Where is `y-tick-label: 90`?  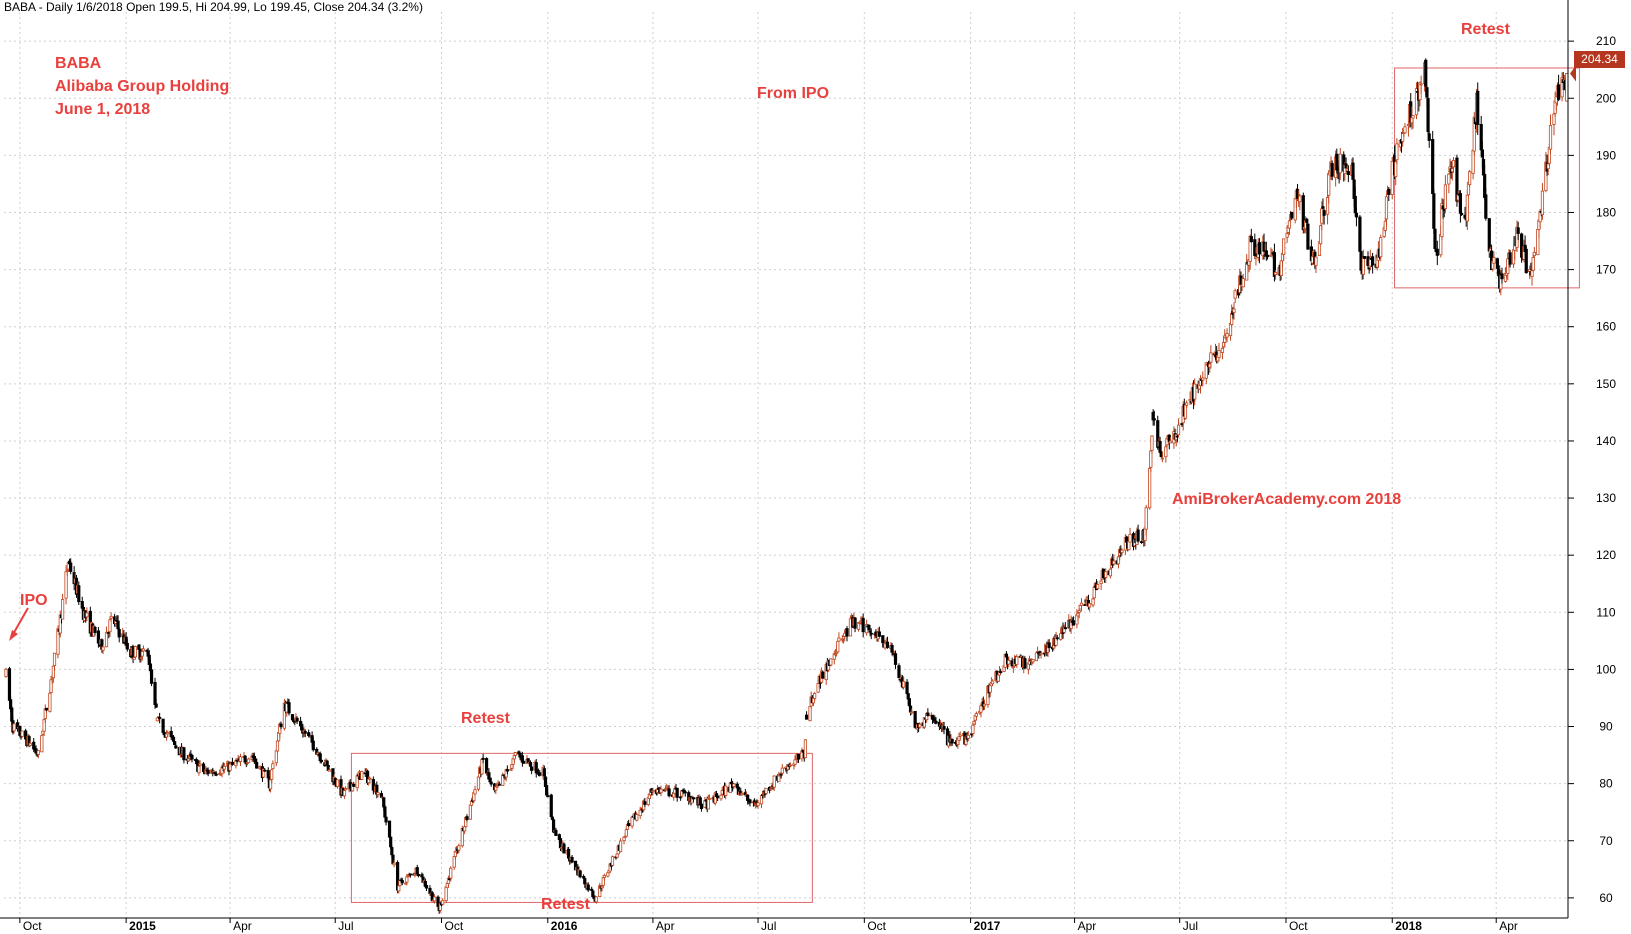
y-tick-label: 90 is located at coordinates (1606, 727).